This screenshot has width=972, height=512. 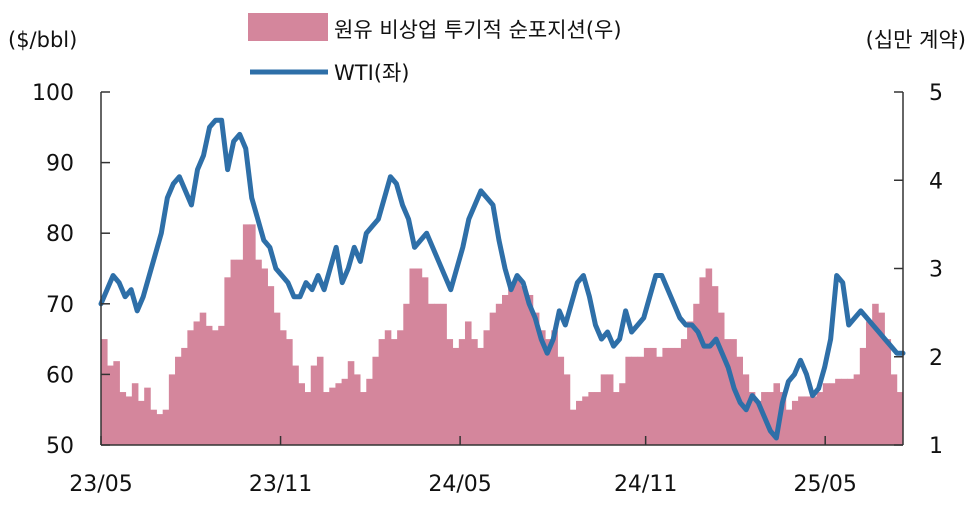 What do you see at coordinates (463, 466) in the screenshot?
I see `x-axis: 23/05 23/11 24/05 24/11 25/05` at bounding box center [463, 466].